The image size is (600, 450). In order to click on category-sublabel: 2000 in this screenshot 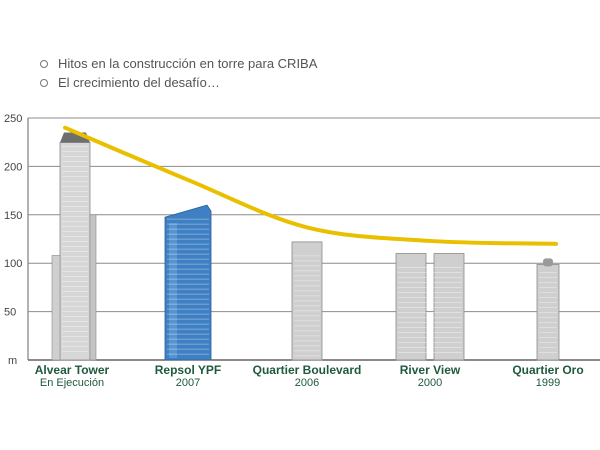, I will do `click(430, 383)`.